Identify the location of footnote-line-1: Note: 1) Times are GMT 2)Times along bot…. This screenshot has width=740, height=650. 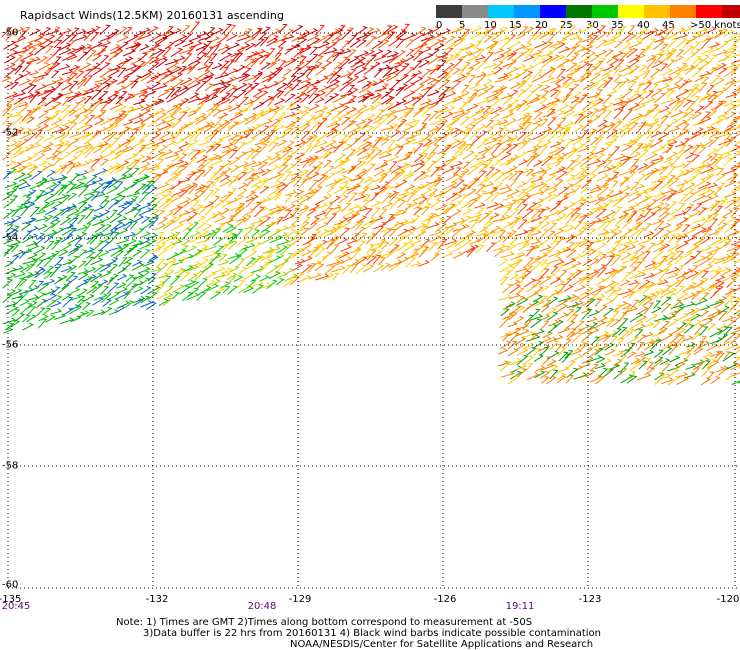
(324, 622).